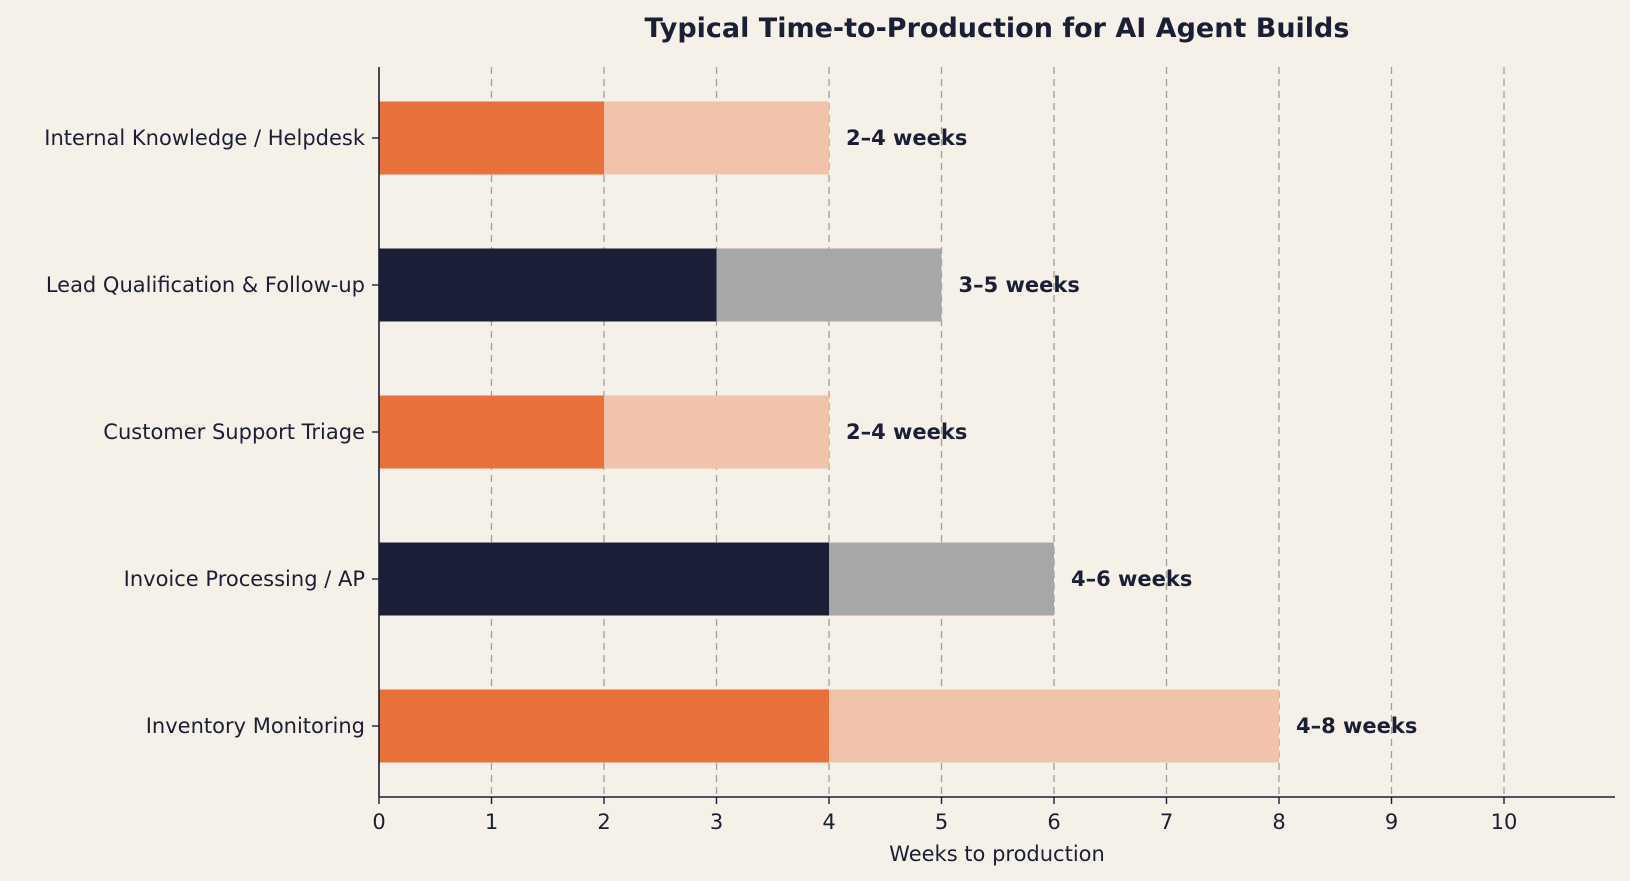 This screenshot has width=1630, height=881. What do you see at coordinates (1131, 579) in the screenshot?
I see `data-label: 4–6 weeks` at bounding box center [1131, 579].